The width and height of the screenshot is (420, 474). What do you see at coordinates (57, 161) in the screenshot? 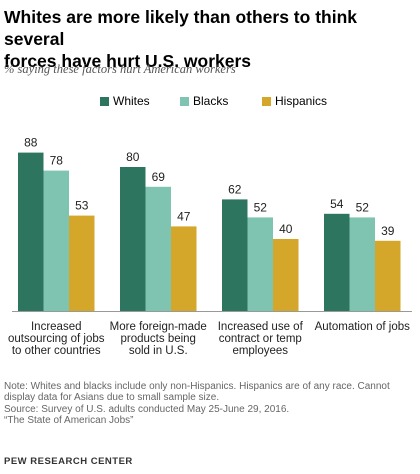
I see `data-label-blacks-0: 78` at bounding box center [57, 161].